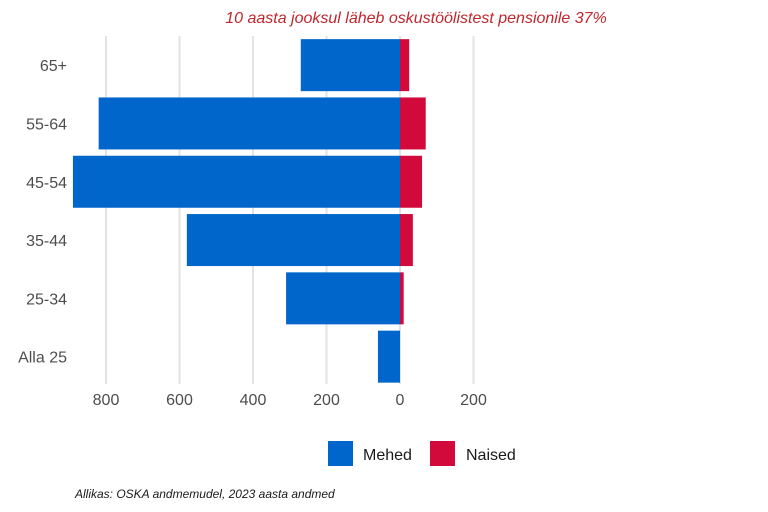 This screenshot has width=768, height=512. I want to click on legend-label-mehed: Mehed, so click(387, 455).